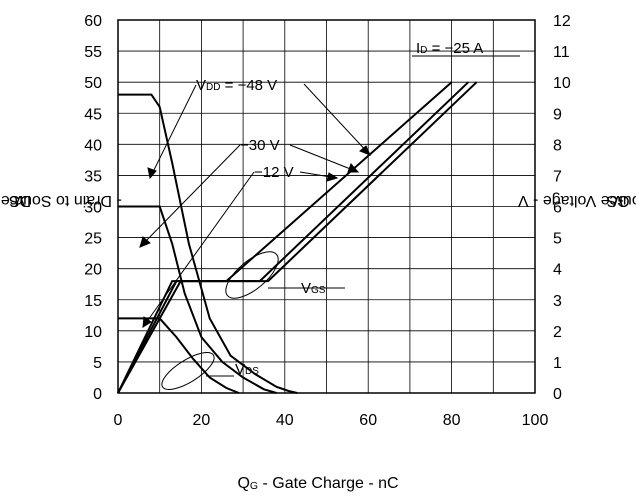 Image resolution: width=636 pixels, height=500 pixels. Describe the element at coordinates (557, 363) in the screenshot. I see `y-right-tick-label: 1` at that location.